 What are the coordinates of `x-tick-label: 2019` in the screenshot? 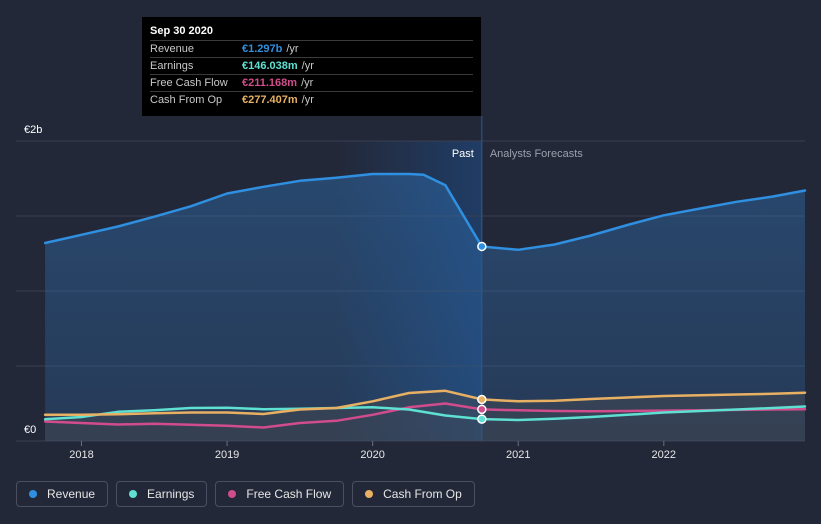 It's located at (227, 455).